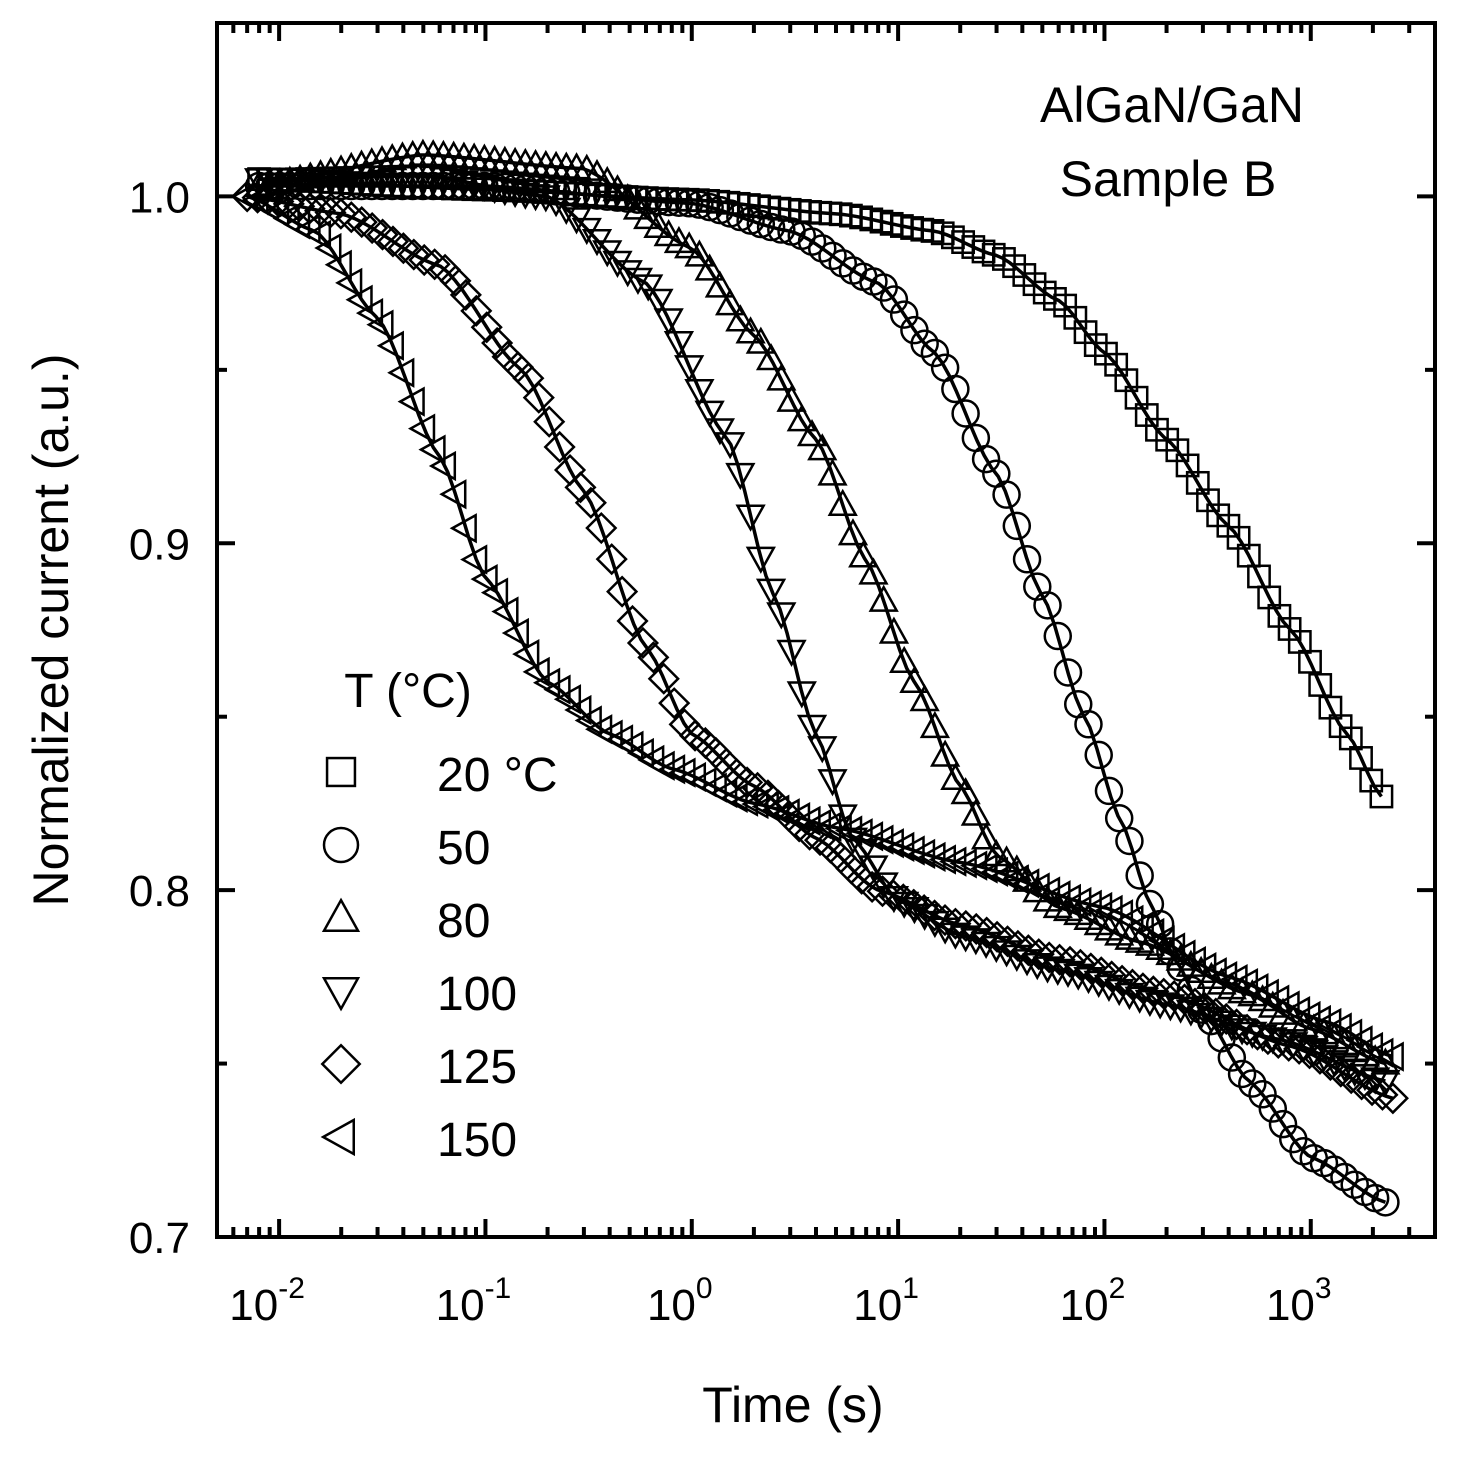 Image resolution: width=1464 pixels, height=1458 pixels. I want to click on legend-marker-square, so click(341, 772).